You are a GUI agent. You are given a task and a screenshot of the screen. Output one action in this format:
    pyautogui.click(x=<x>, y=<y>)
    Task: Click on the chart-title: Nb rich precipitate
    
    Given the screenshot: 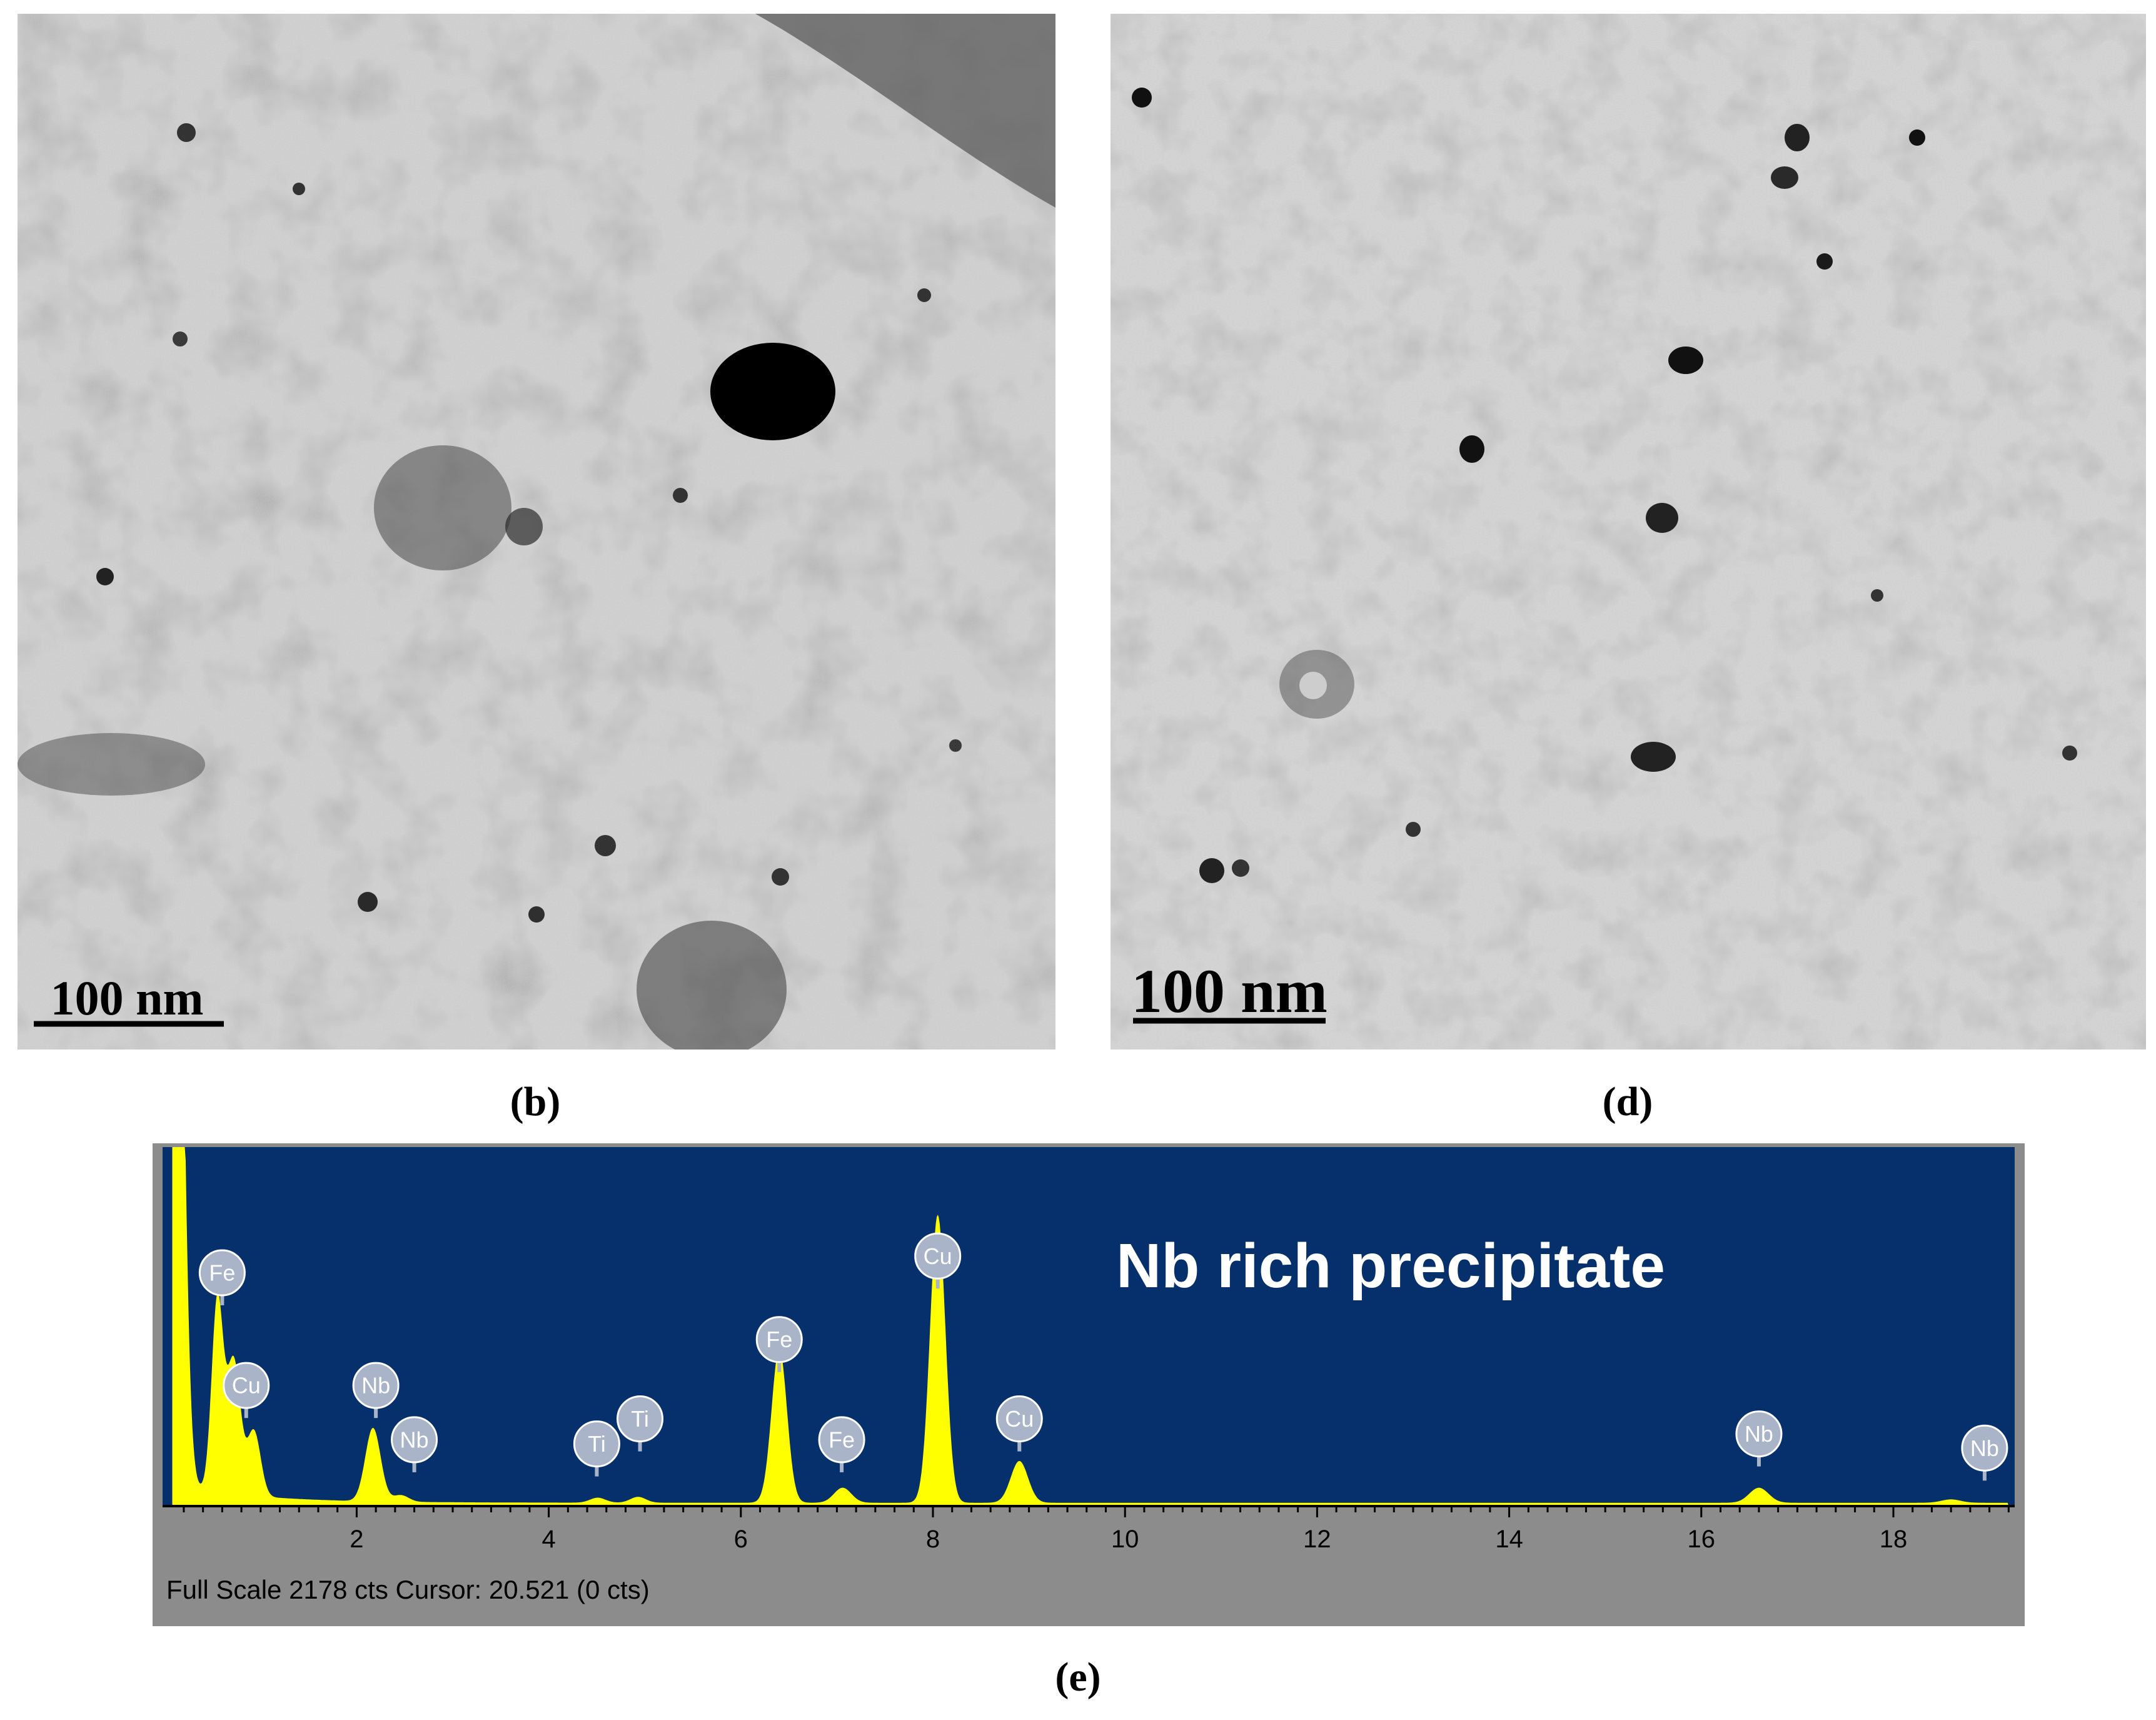 What is the action you would take?
    pyautogui.click(x=1390, y=1266)
    